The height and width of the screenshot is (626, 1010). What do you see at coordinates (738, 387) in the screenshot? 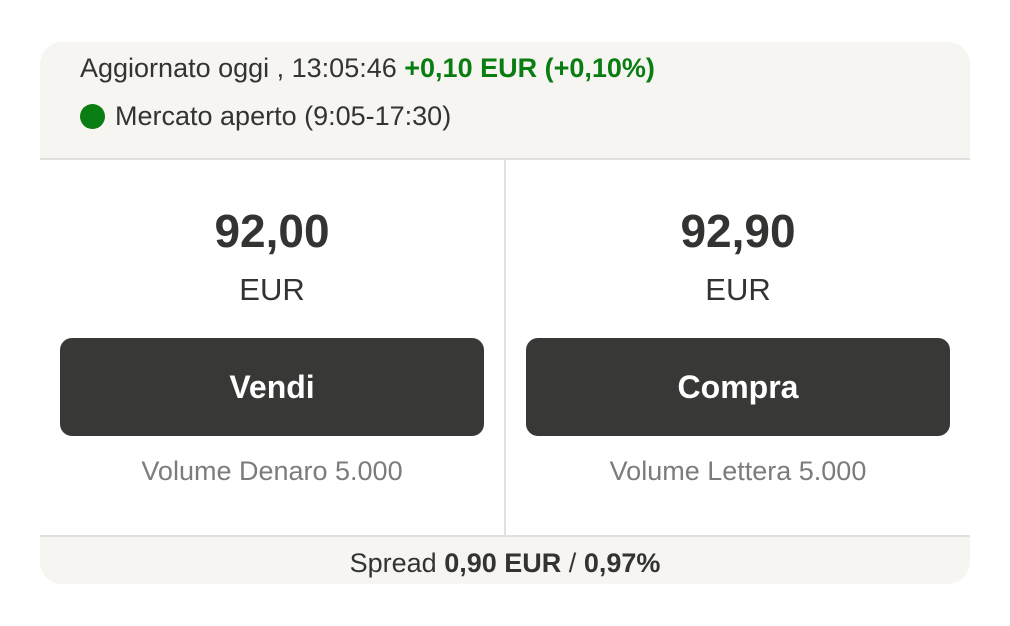
I see `buy-button: Compra` at bounding box center [738, 387].